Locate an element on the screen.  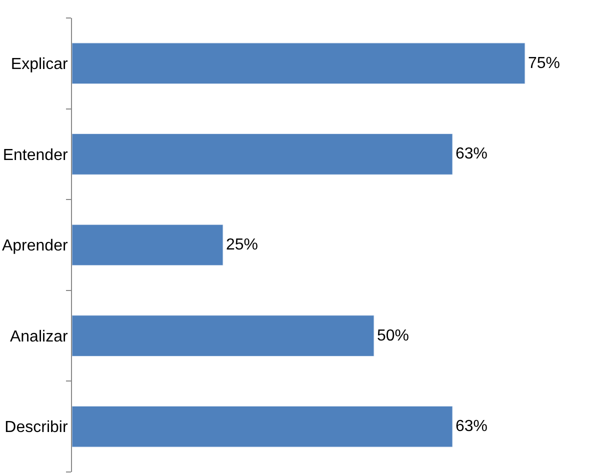
y-tick-label: Describir is located at coordinates (36, 427).